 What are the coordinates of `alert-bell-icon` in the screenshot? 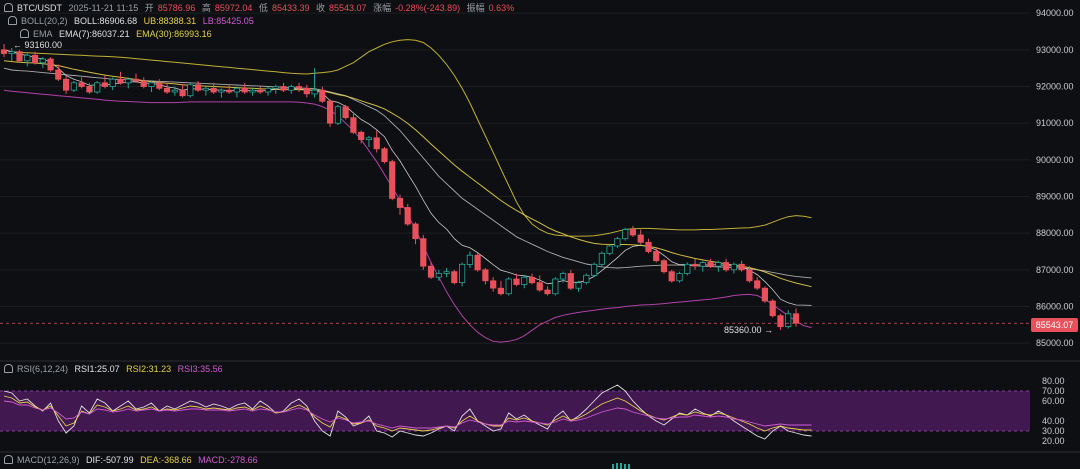 It's located at (8, 7).